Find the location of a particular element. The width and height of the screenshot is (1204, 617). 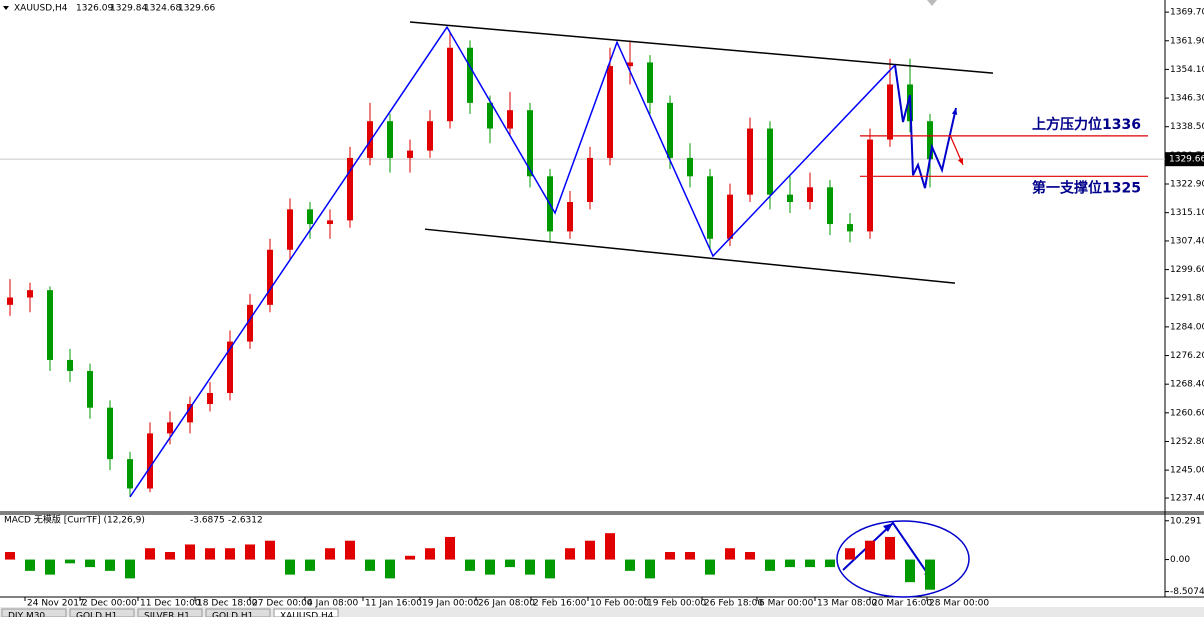

macd-readout: -2.6312 is located at coordinates (245, 521).